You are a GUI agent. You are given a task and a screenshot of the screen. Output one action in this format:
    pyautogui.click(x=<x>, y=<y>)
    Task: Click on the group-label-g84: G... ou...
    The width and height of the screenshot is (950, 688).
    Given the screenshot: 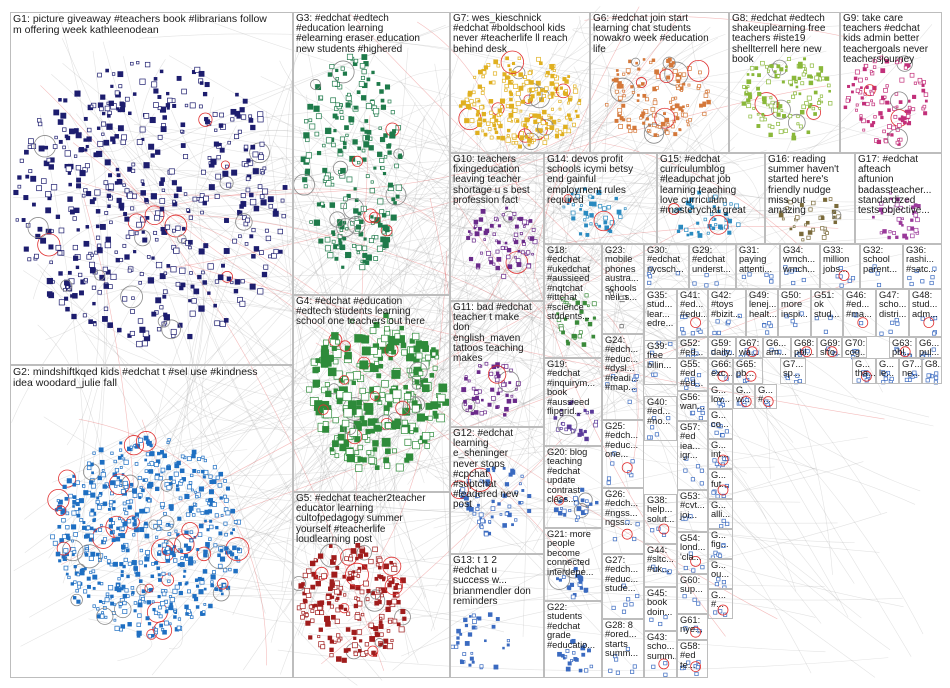 What is the action you would take?
    pyautogui.click(x=720, y=570)
    